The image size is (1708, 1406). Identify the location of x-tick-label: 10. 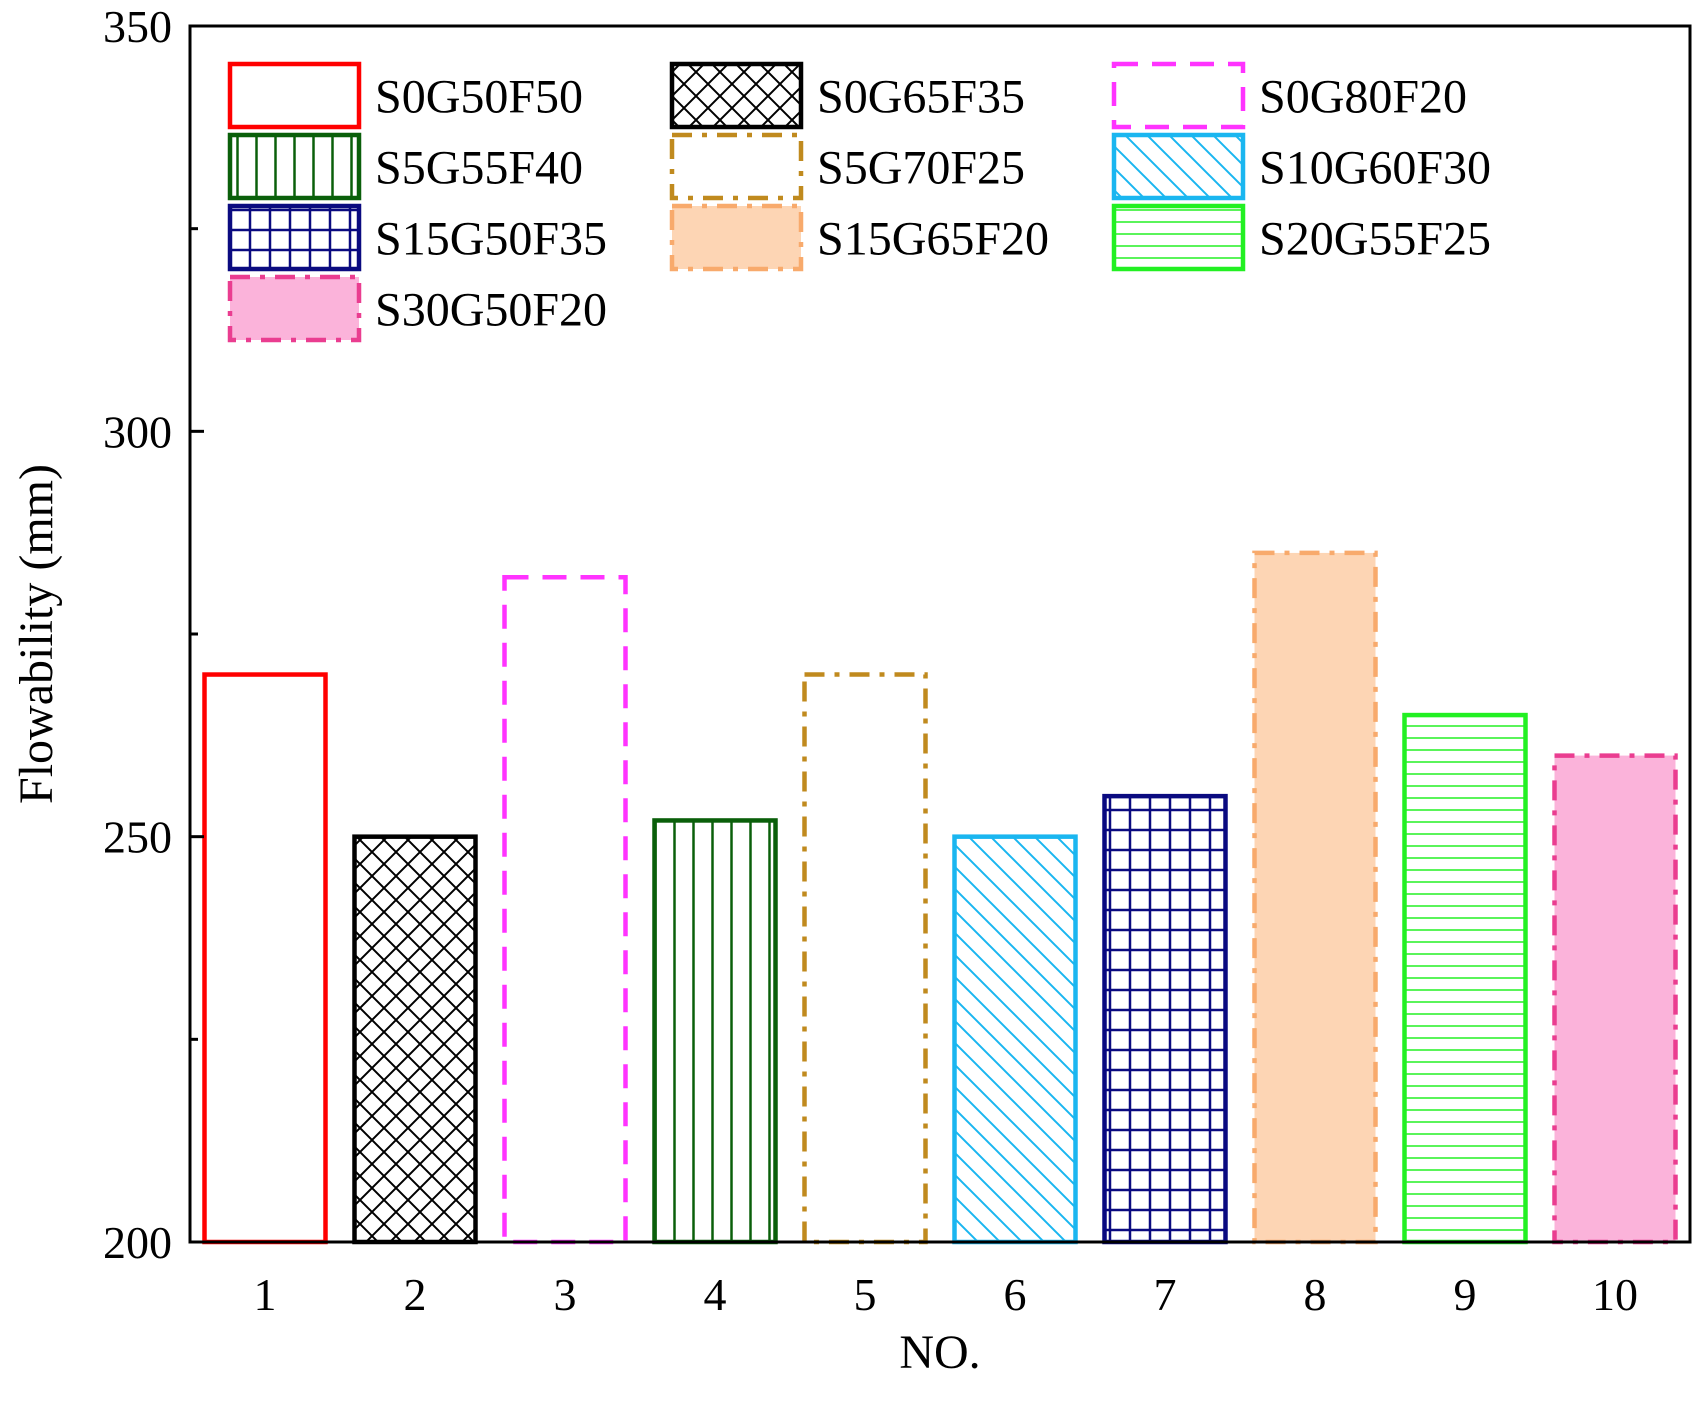
(1615, 1294).